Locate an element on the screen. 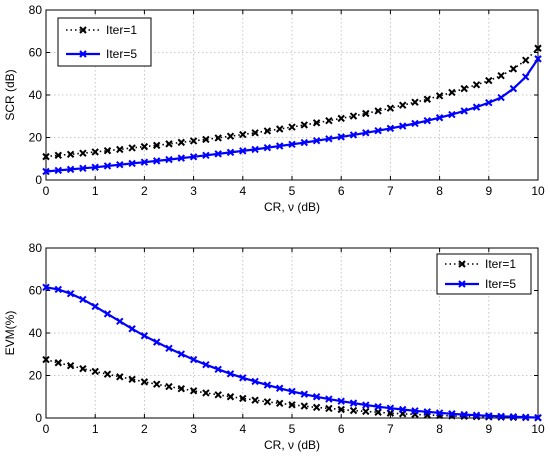  y-axis-label: SCR (dB) is located at coordinates (10, 94).